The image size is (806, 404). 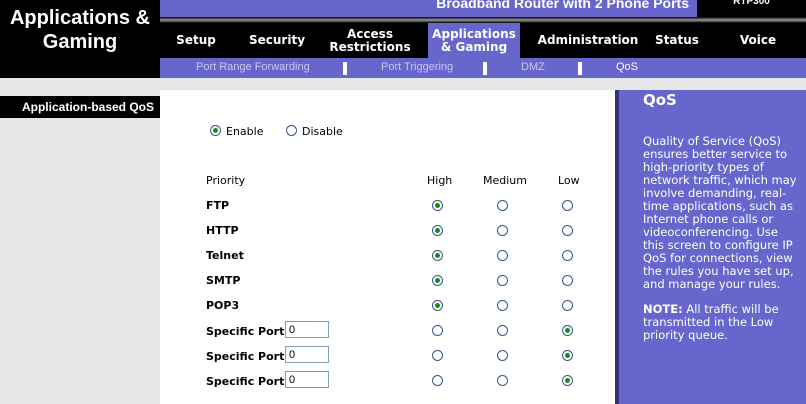 What do you see at coordinates (567, 305) in the screenshot?
I see `pop3-low-radio` at bounding box center [567, 305].